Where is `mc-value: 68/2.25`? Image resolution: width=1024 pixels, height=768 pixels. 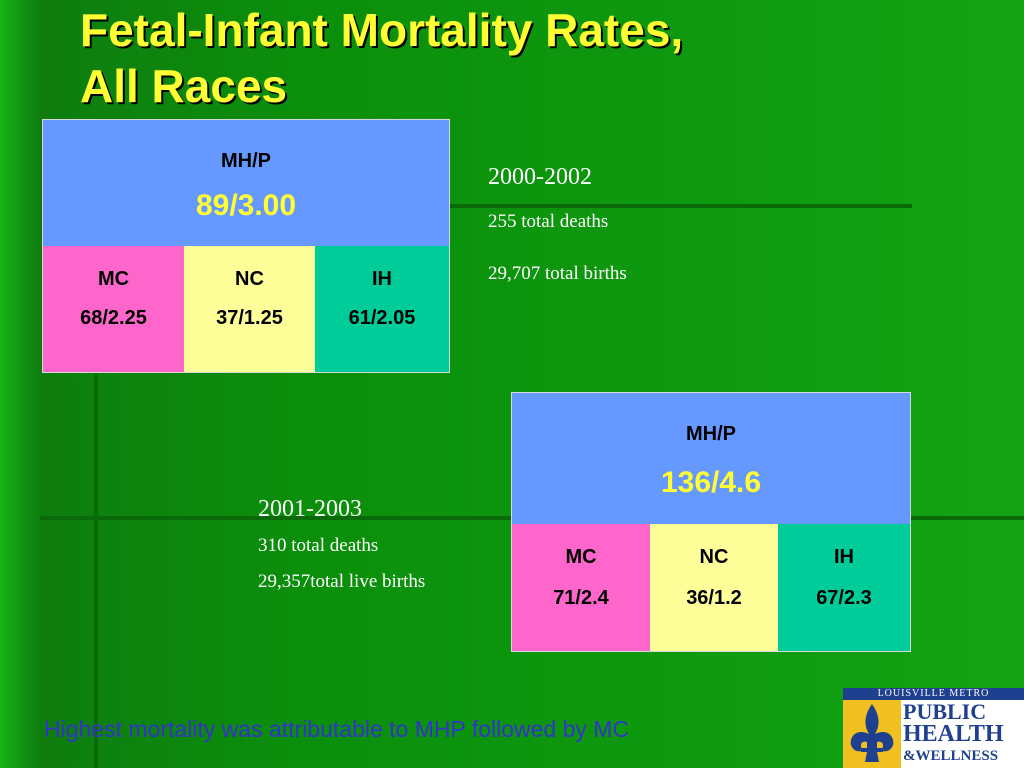 mc-value: 68/2.25 is located at coordinates (113, 318).